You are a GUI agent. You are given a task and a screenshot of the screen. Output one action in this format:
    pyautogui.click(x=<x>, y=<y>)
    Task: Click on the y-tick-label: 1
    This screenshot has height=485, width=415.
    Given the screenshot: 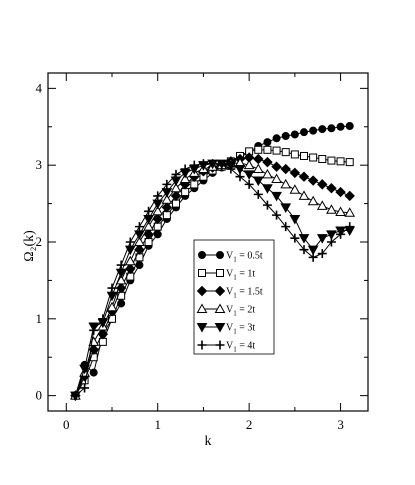 What is the action you would take?
    pyautogui.click(x=39, y=318)
    